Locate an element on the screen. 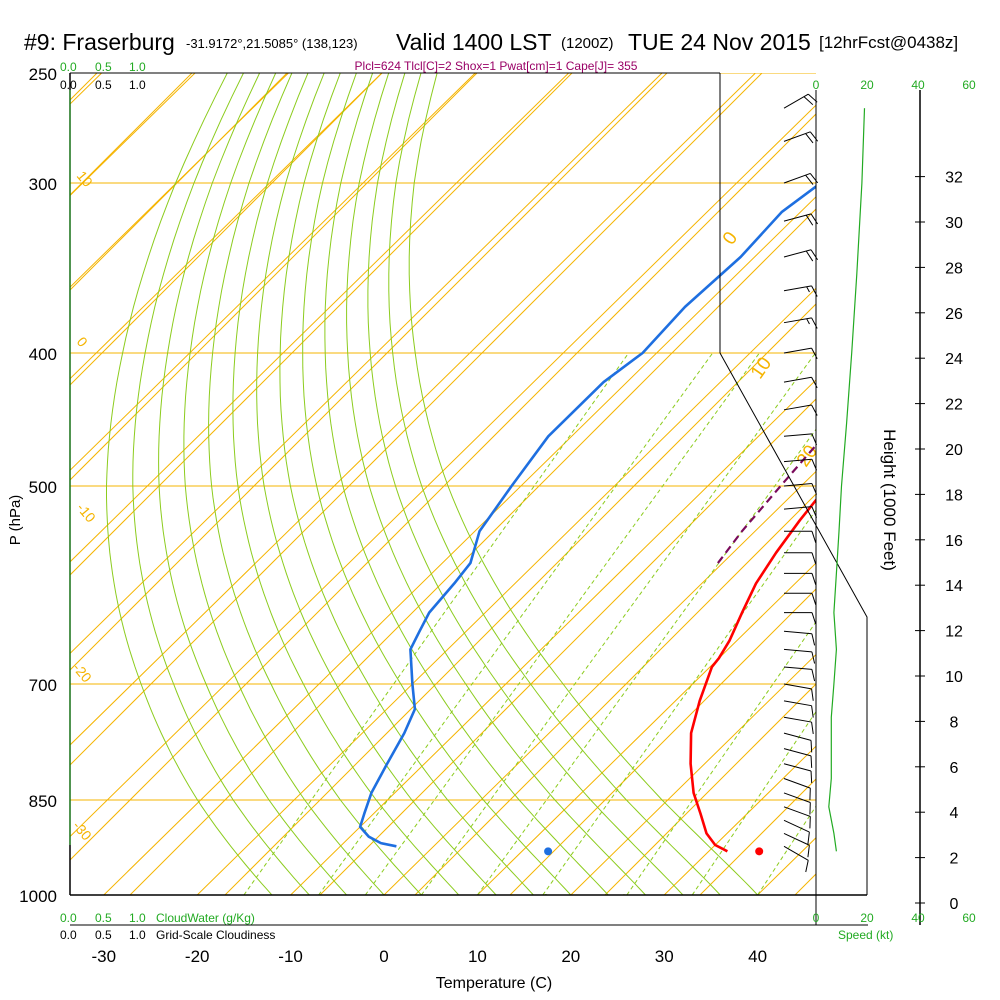  speed-tick-bottom: 60 is located at coordinates (969, 918).